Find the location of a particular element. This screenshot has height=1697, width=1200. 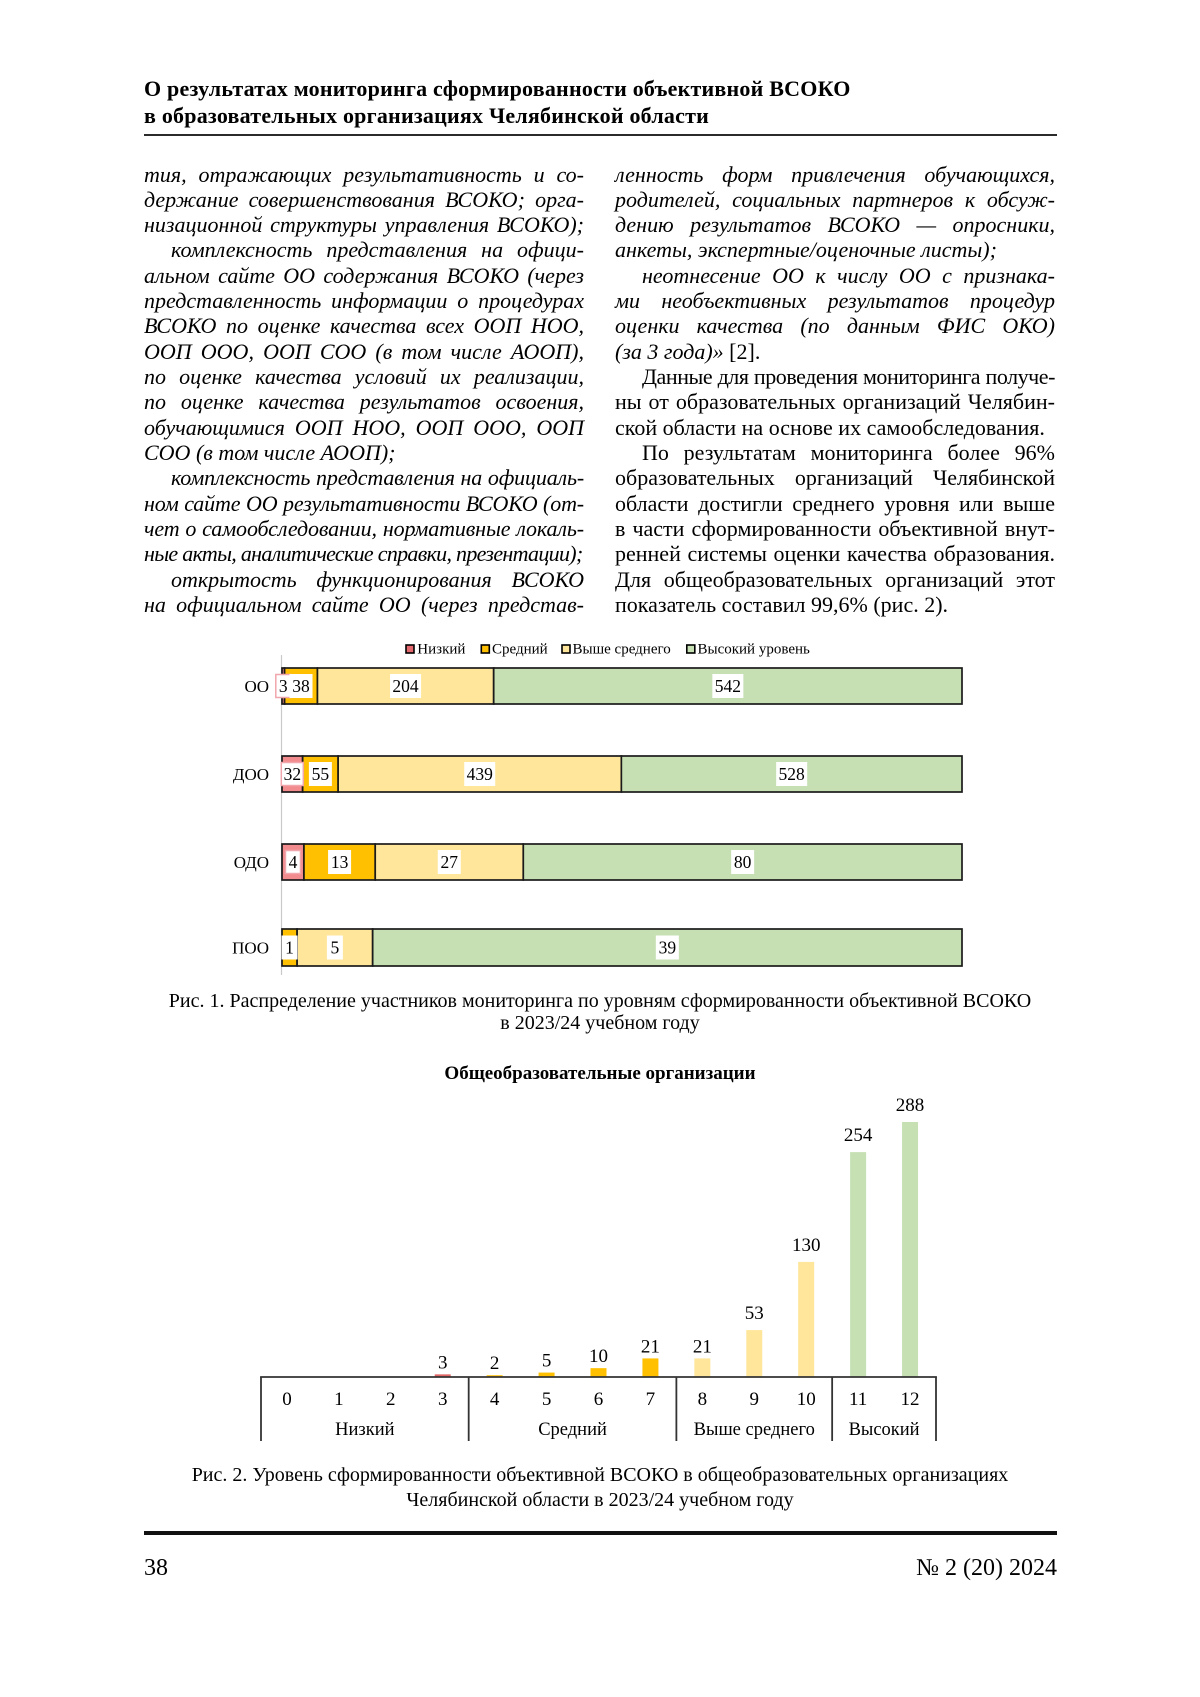

svg-text: 12 is located at coordinates (910, 1399).